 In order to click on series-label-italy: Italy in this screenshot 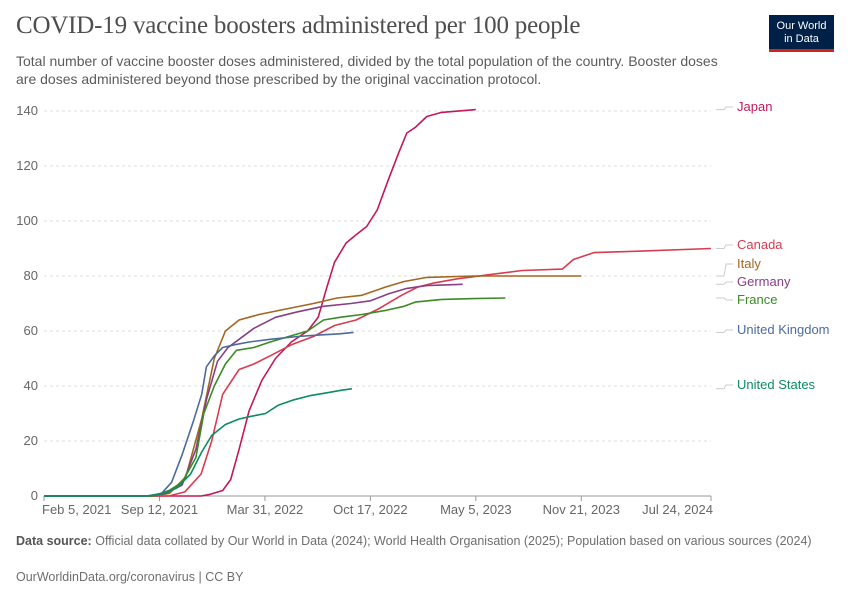, I will do `click(749, 263)`.